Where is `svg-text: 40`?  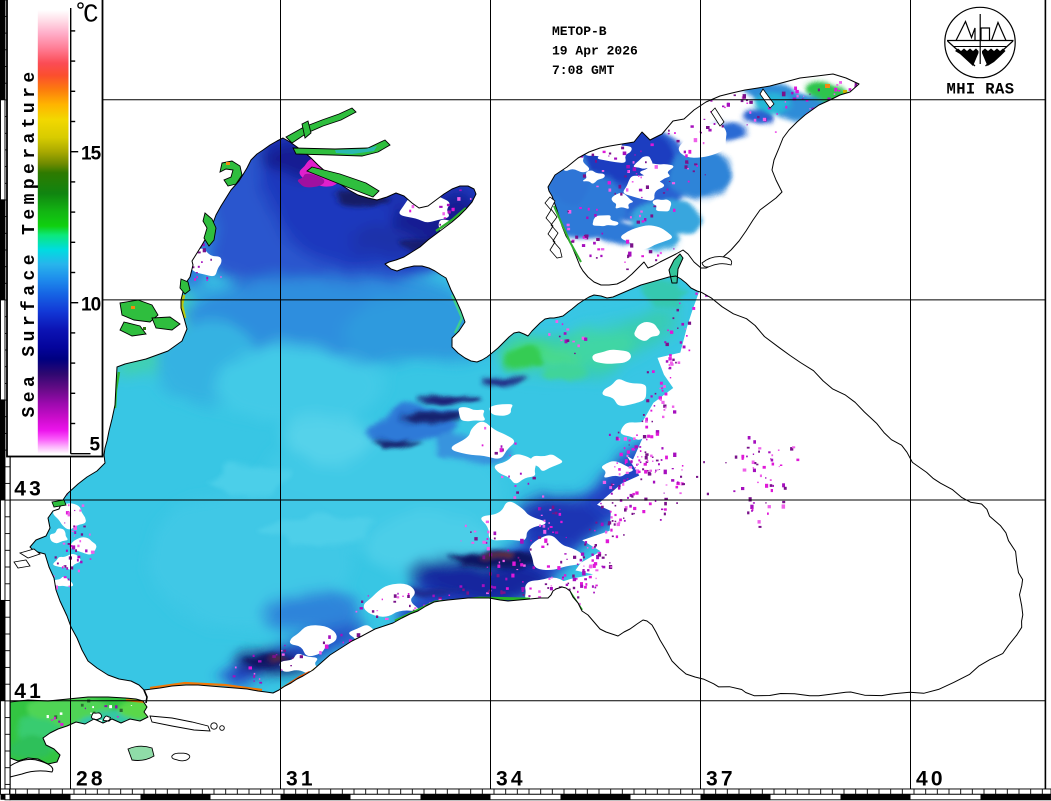
svg-text: 40 is located at coordinates (931, 779).